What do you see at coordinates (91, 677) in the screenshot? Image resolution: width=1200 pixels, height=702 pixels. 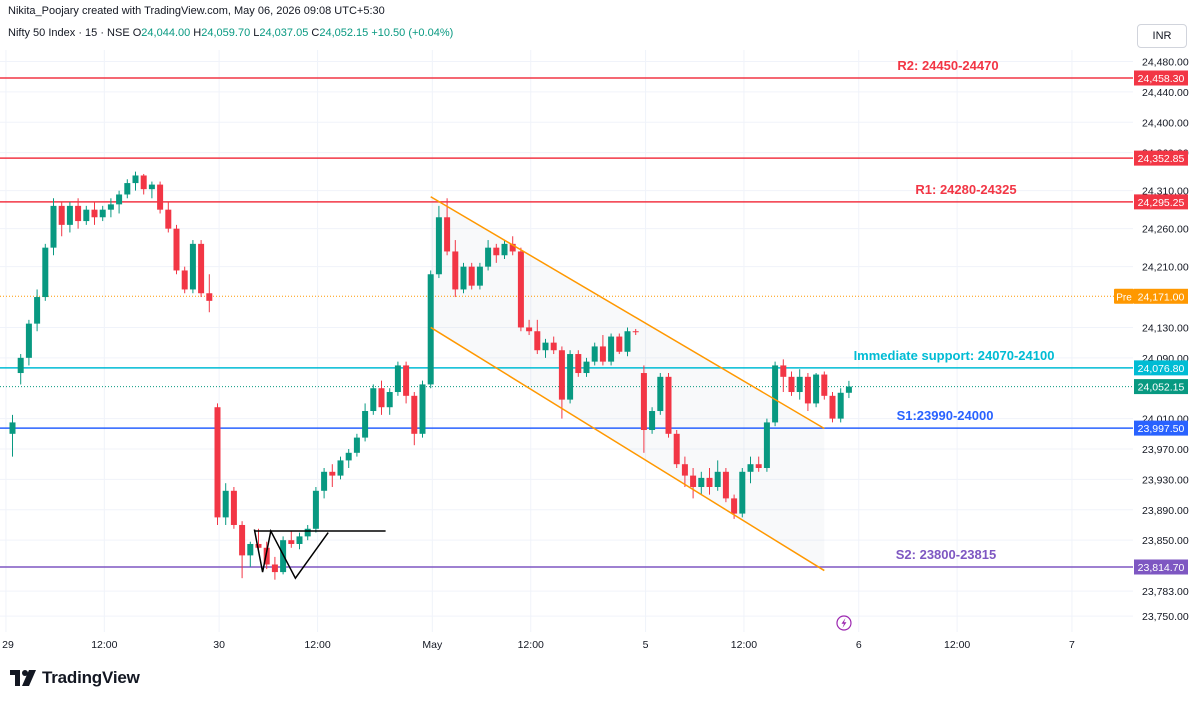 I see `tradingview-brand: TradingView` at bounding box center [91, 677].